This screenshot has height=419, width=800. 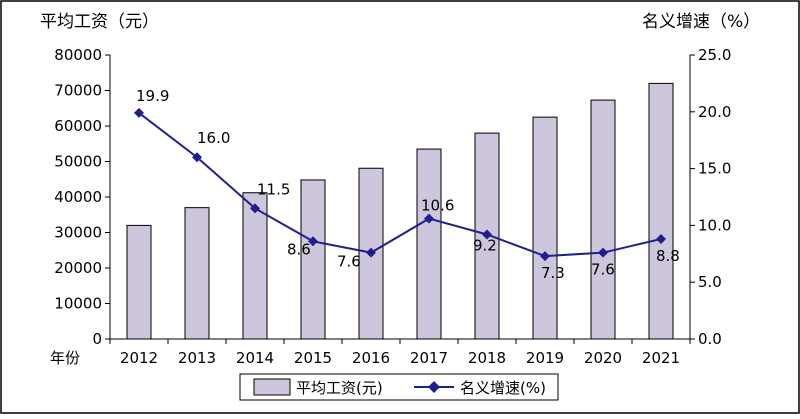 What do you see at coordinates (434, 387) in the screenshot?
I see `legend-marker-icon` at bounding box center [434, 387].